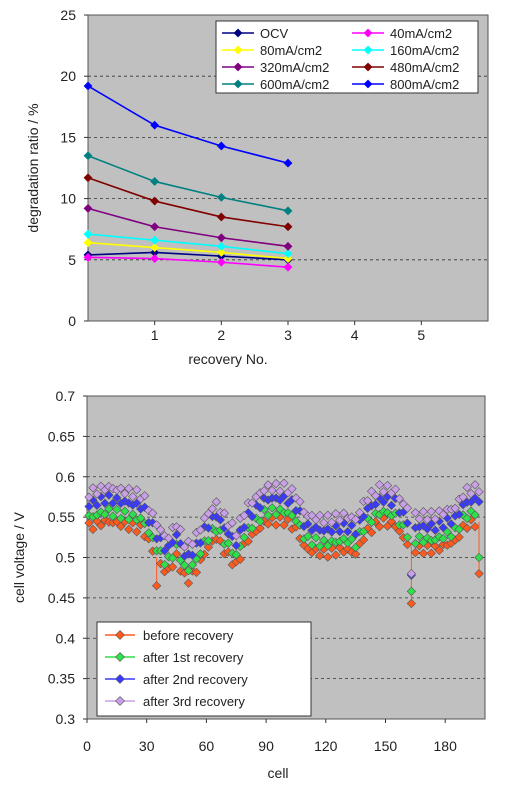  What do you see at coordinates (72, 321) in the screenshot?
I see `y-tick-label: 0` at bounding box center [72, 321].